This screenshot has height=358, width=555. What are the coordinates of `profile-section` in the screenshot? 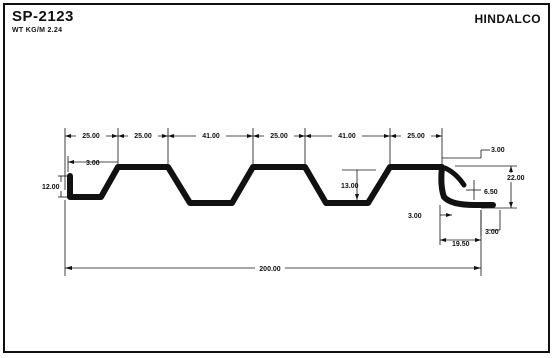 It's located at (281, 186).